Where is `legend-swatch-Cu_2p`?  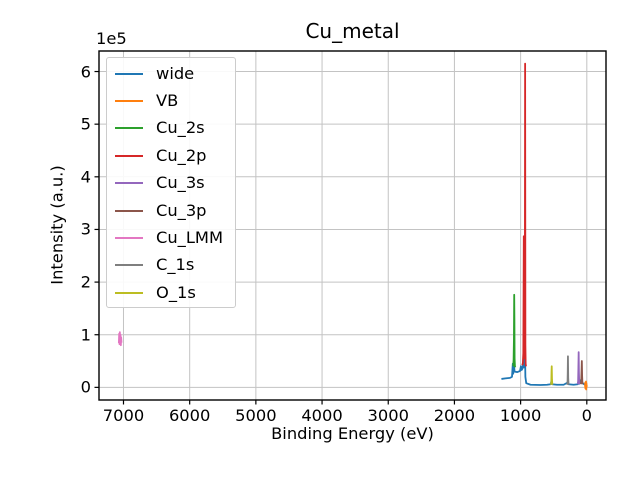 legend-swatch-Cu_2p is located at coordinates (129, 155).